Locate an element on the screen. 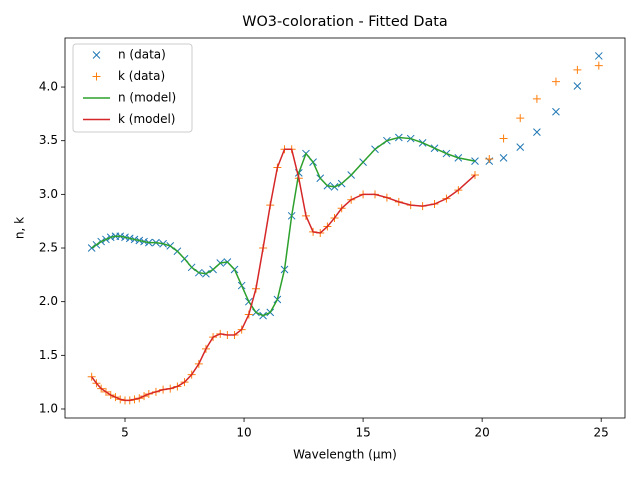 The height and width of the screenshot is (480, 640). x-tick-label: 15 is located at coordinates (362, 433).